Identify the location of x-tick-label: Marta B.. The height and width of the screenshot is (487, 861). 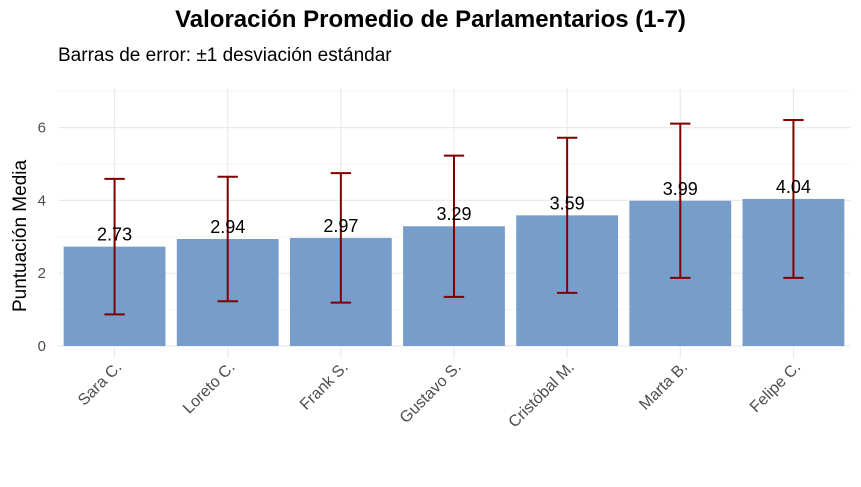
(663, 386).